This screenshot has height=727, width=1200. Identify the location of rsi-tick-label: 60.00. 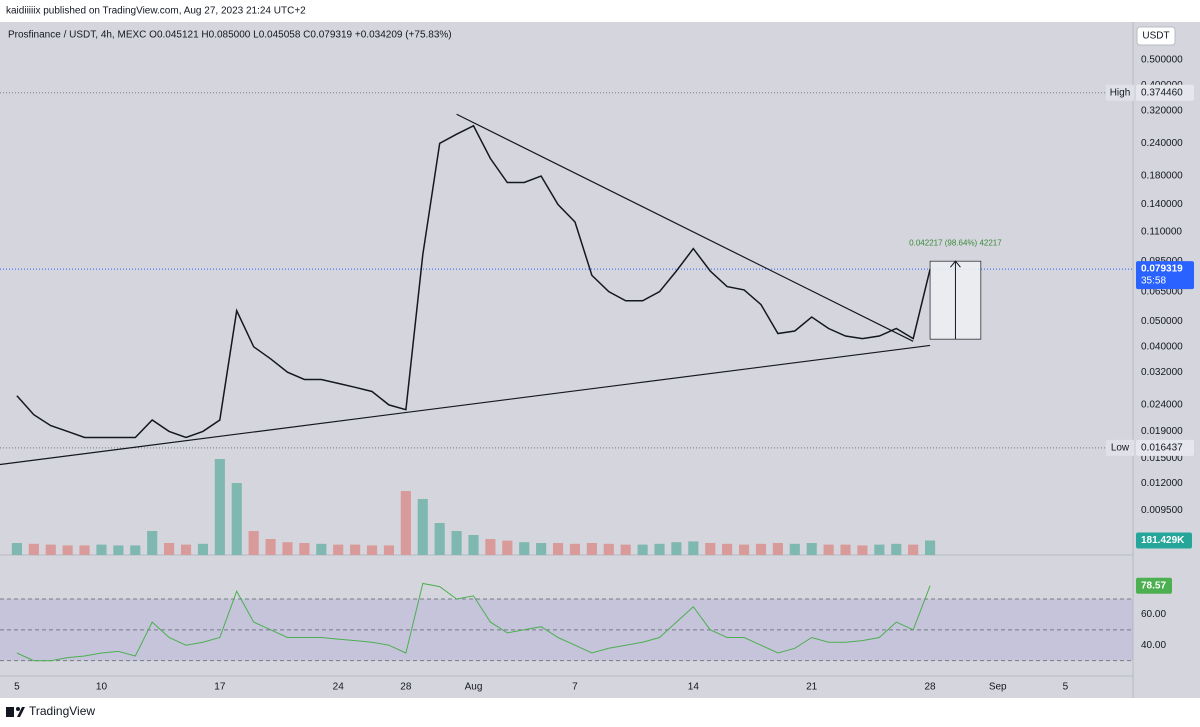
(1153, 614).